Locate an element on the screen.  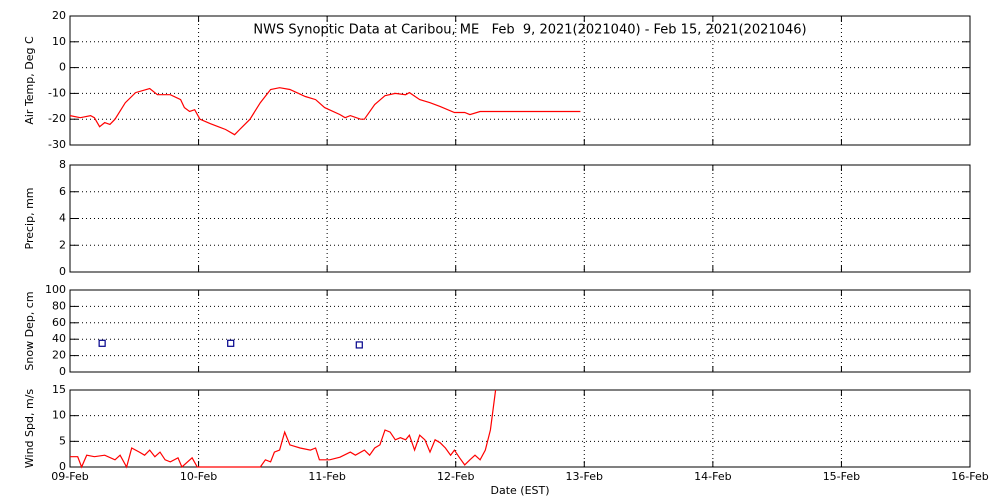
y-tick-label: 15 is located at coordinates (59, 389).